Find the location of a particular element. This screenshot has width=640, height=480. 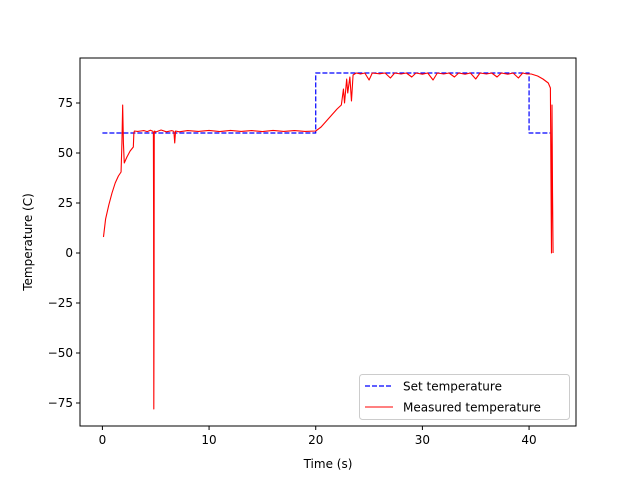

legend-label-set-temperature: Set temperature is located at coordinates (452, 387).